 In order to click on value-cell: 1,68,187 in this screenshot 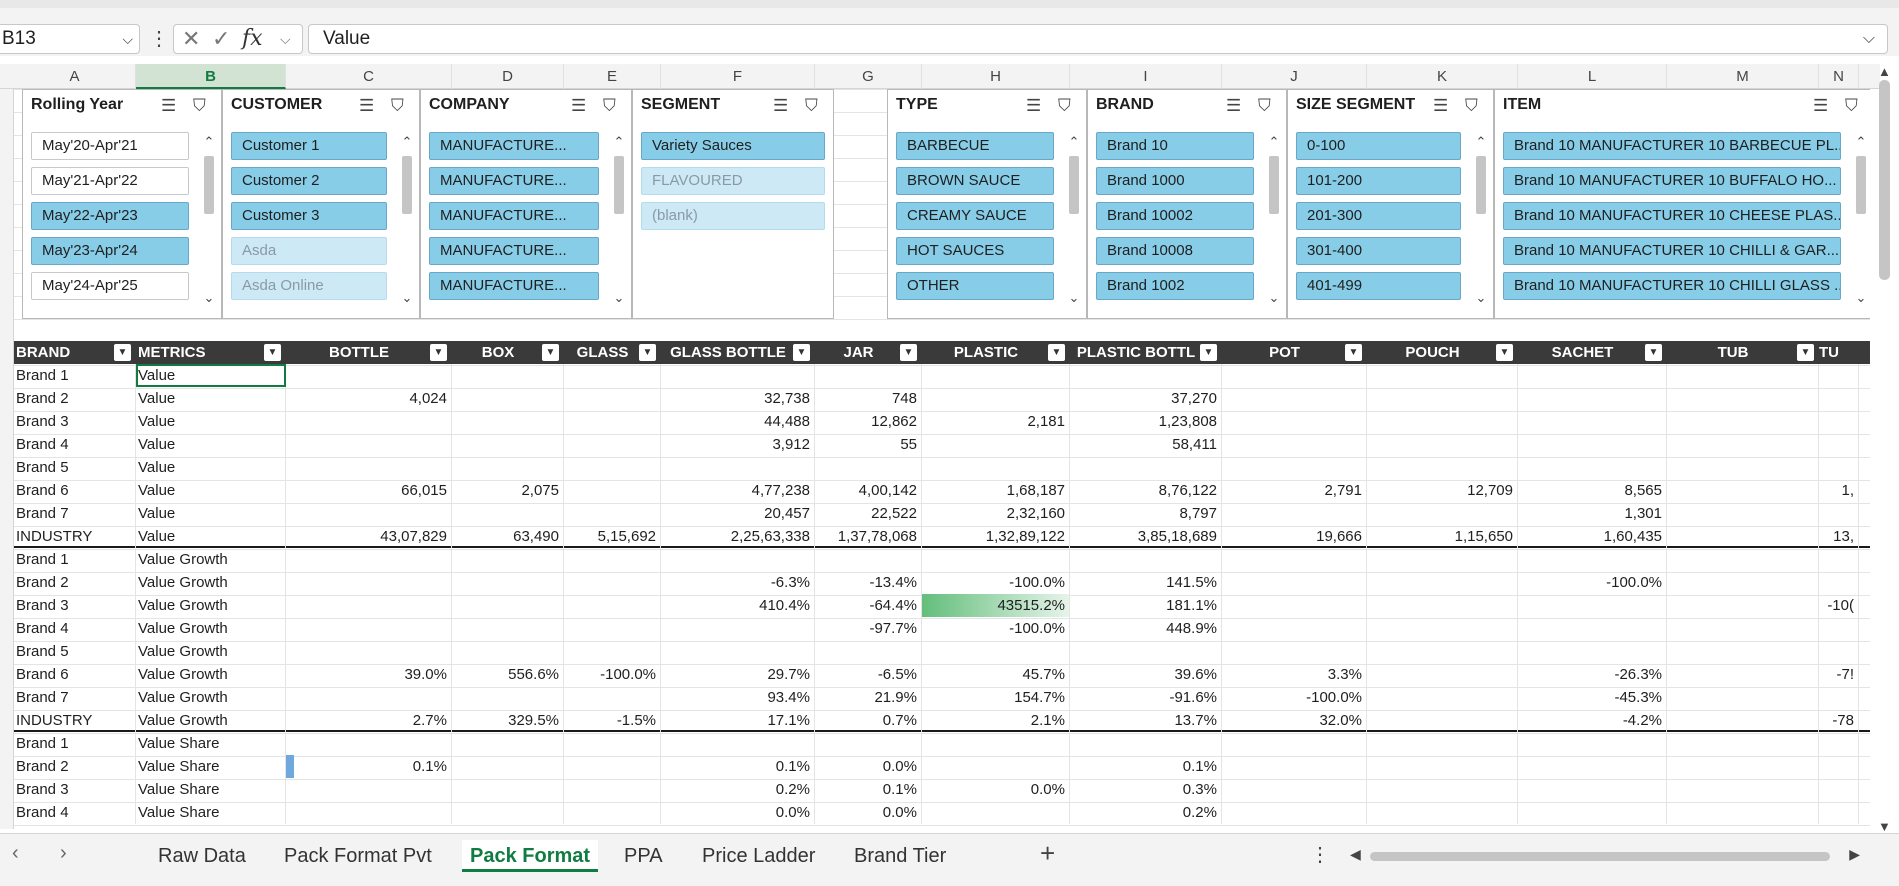, I will do `click(996, 490)`.